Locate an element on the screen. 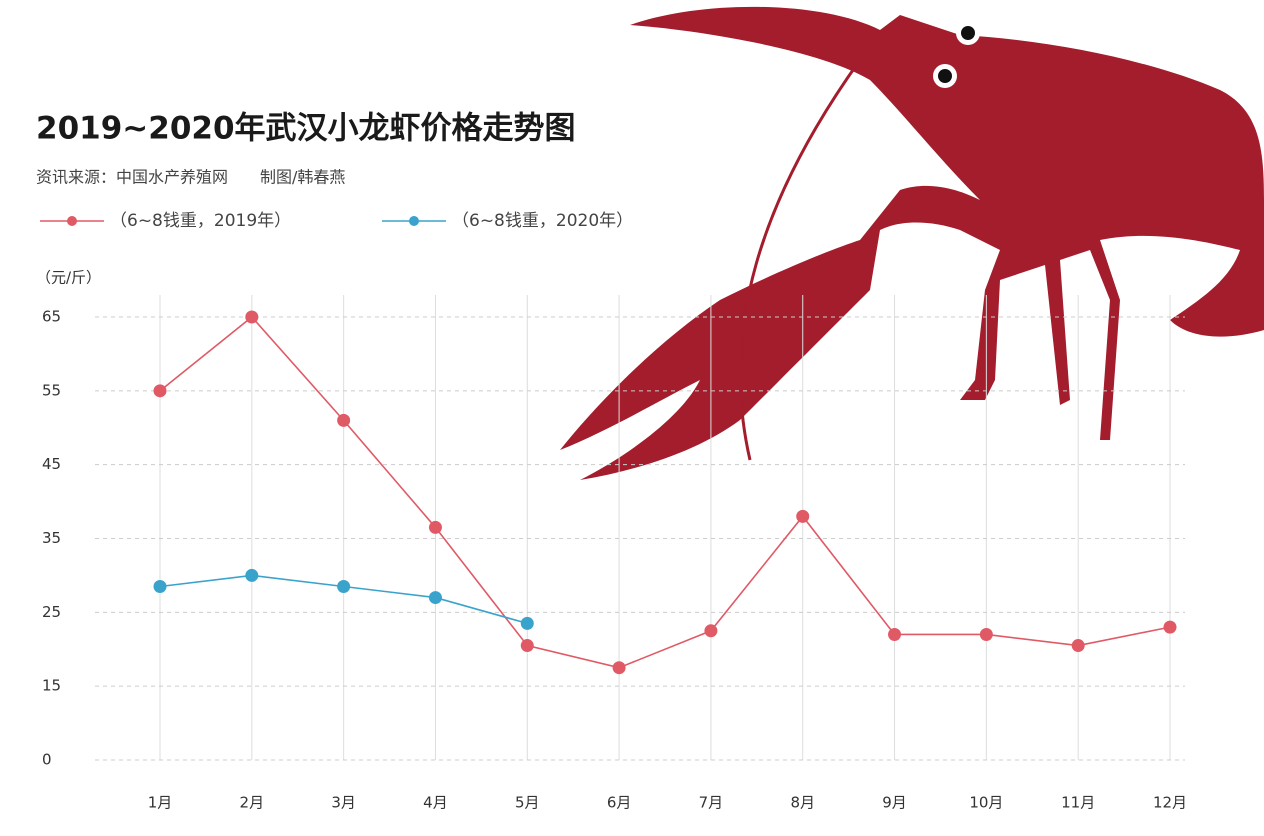 This screenshot has height=836, width=1264. chart-title: 2019~2020年武汉小龙虾价格走势图 is located at coordinates (306, 129).